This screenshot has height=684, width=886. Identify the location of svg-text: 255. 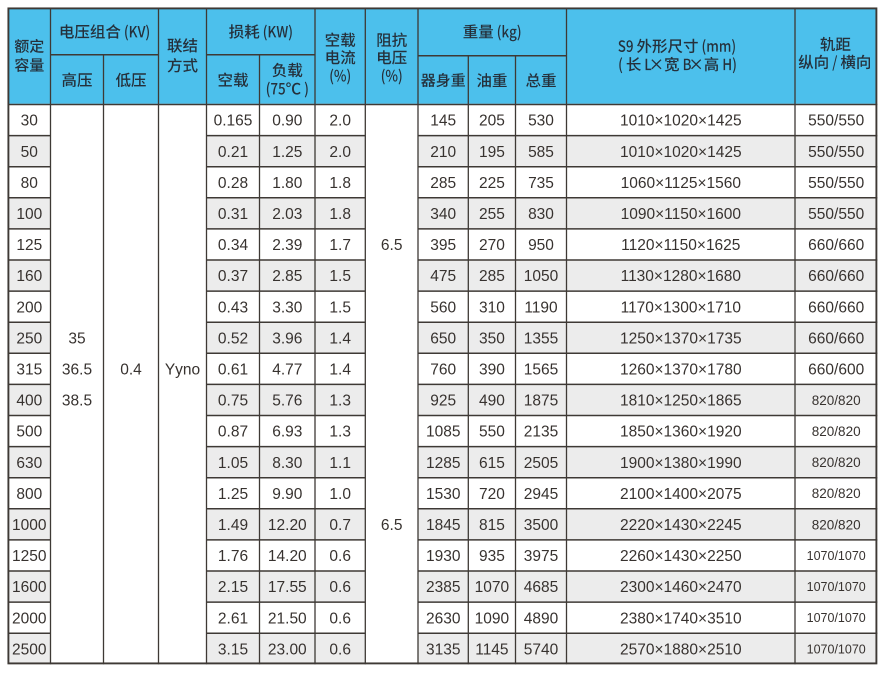
(492, 214).